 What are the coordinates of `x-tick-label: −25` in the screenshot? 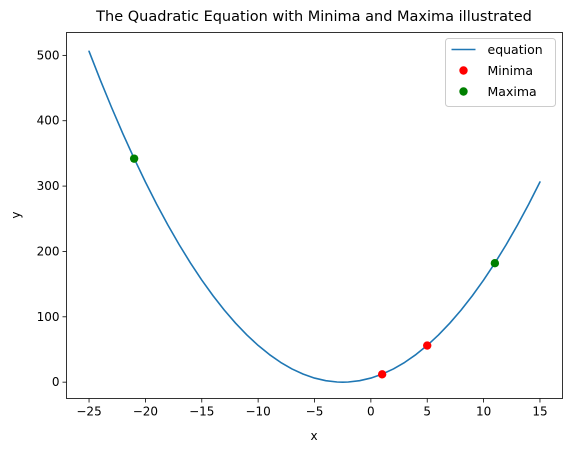 It's located at (88, 412).